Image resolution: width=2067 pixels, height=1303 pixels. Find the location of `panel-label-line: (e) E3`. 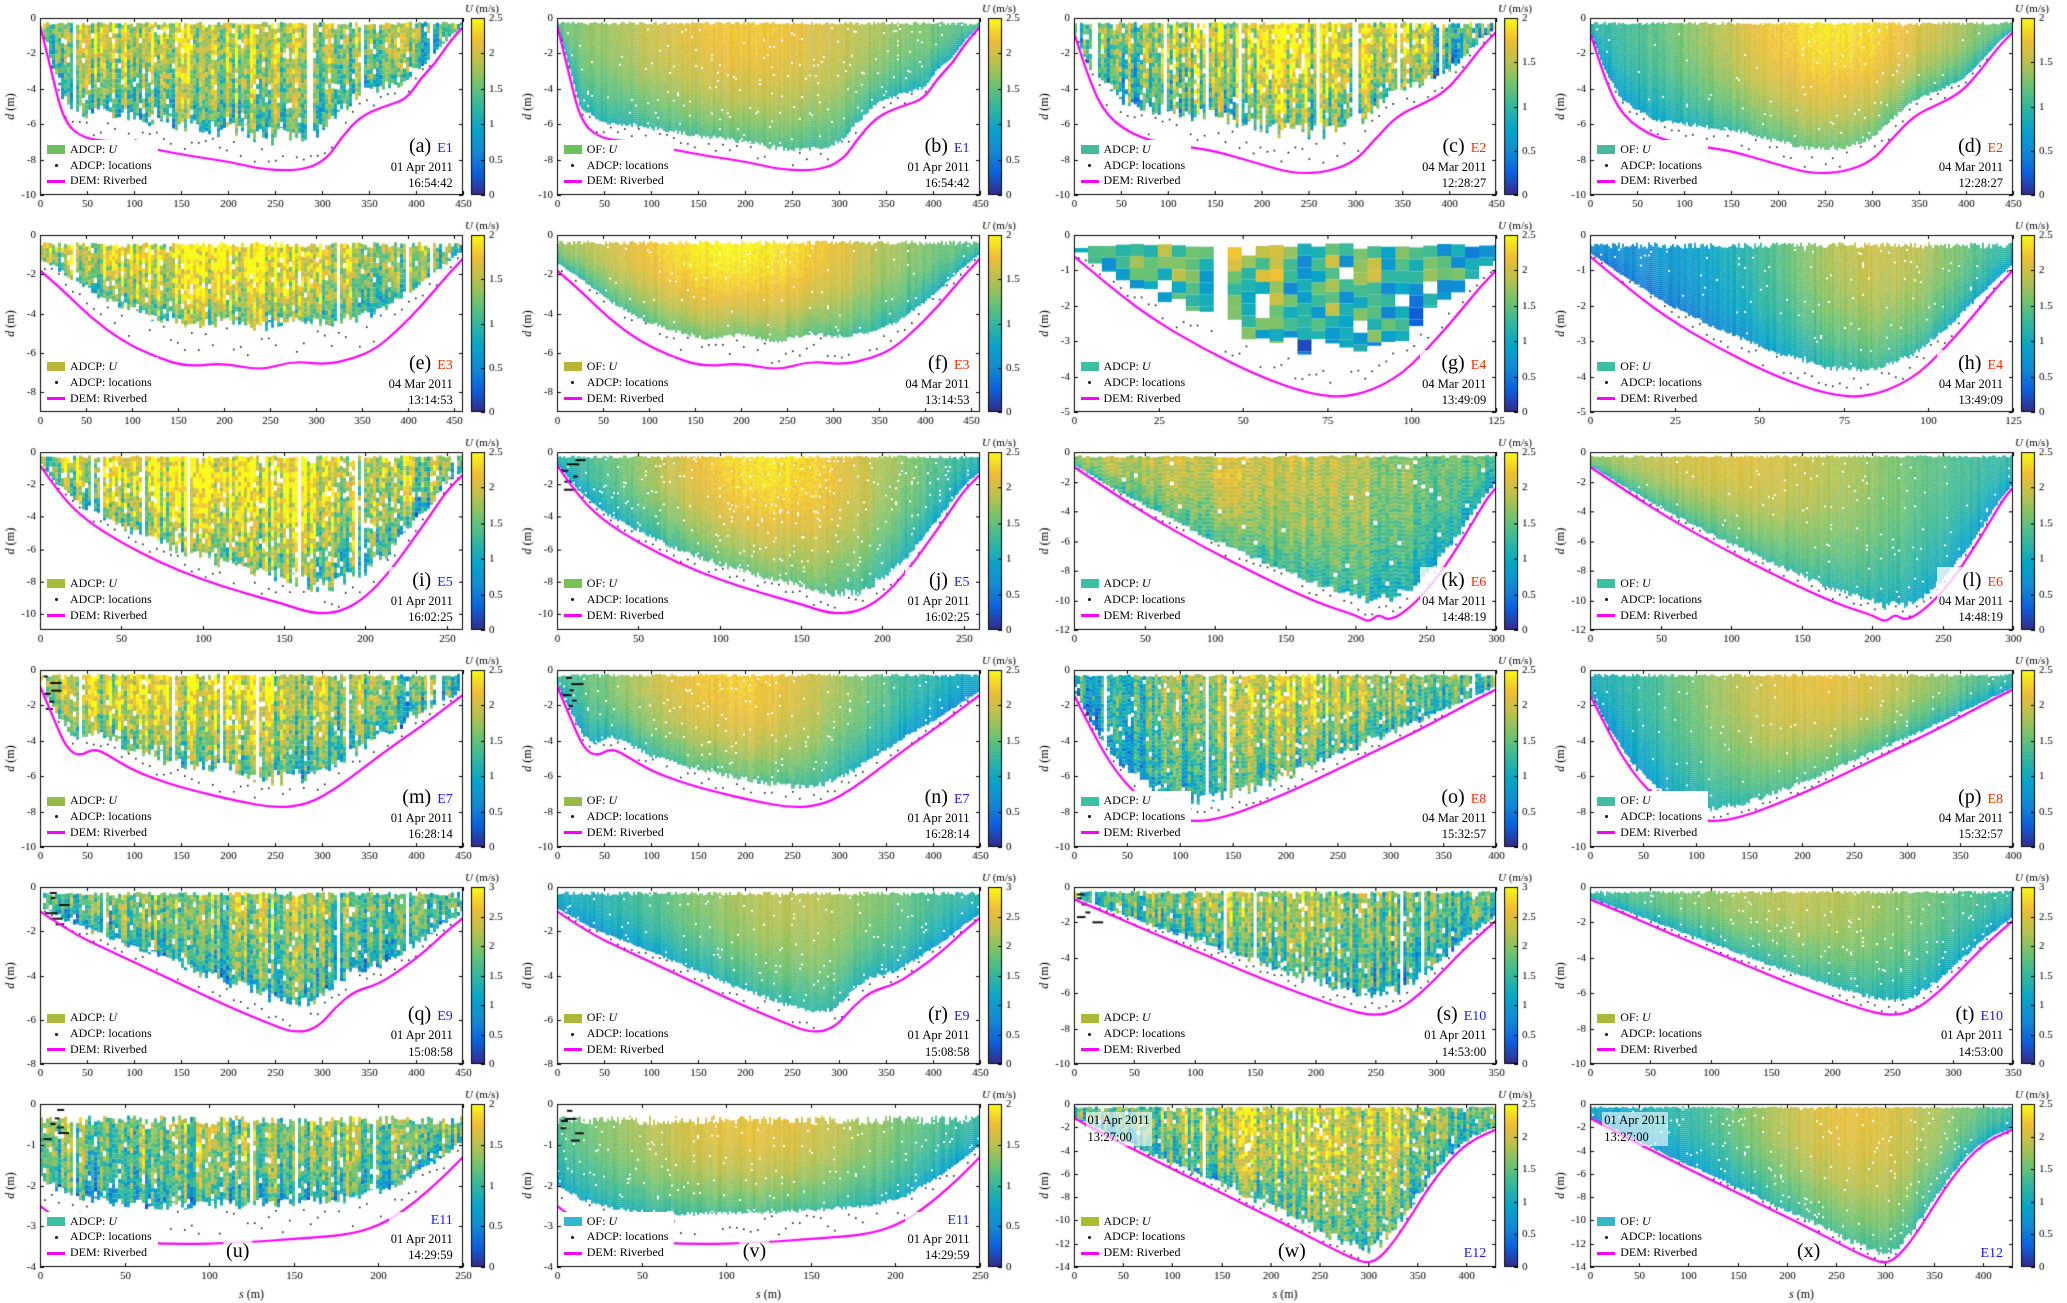

panel-label-line: (e) E3 is located at coordinates (421, 363).